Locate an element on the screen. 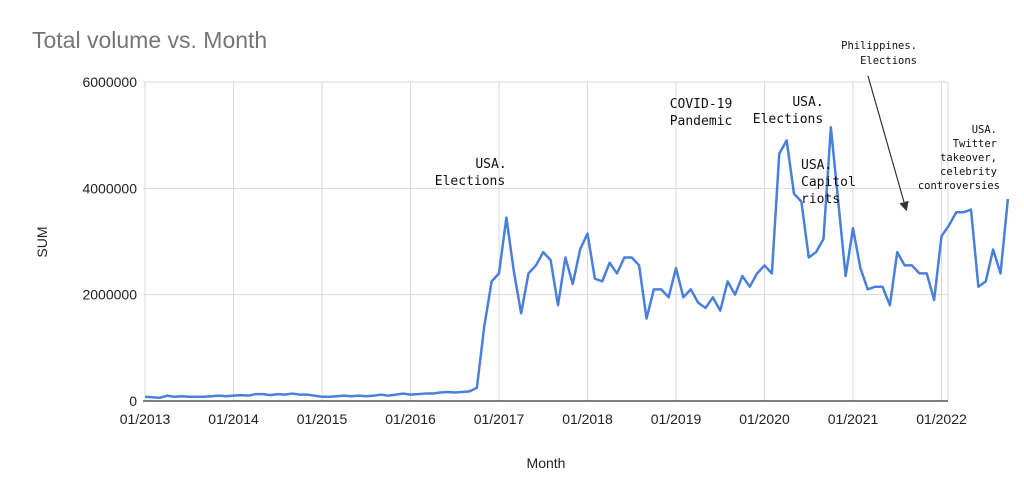  annotation-covid: COVID-19 Pandemic is located at coordinates (701, 113).